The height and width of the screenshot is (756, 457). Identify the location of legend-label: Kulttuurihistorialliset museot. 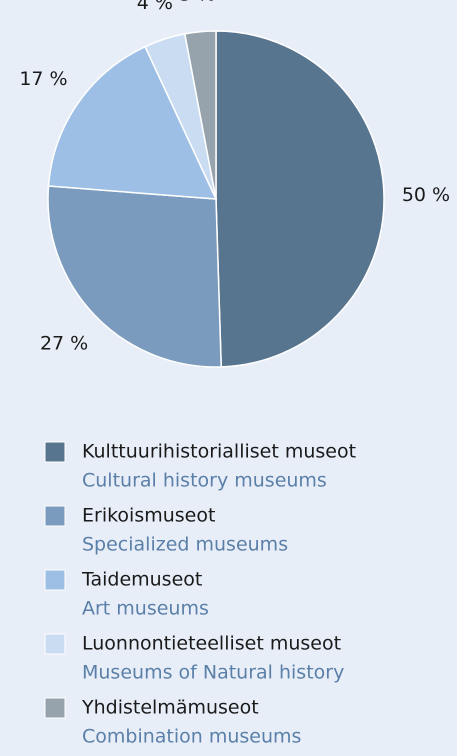
(219, 452).